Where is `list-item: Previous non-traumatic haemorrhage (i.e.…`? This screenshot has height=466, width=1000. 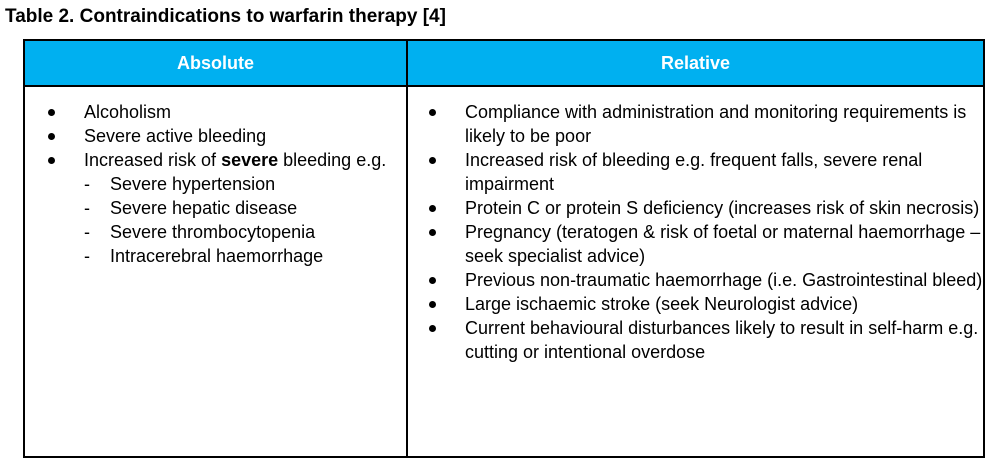 list-item: Previous non-traumatic haemorrhage (i.e.… is located at coordinates (705, 280).